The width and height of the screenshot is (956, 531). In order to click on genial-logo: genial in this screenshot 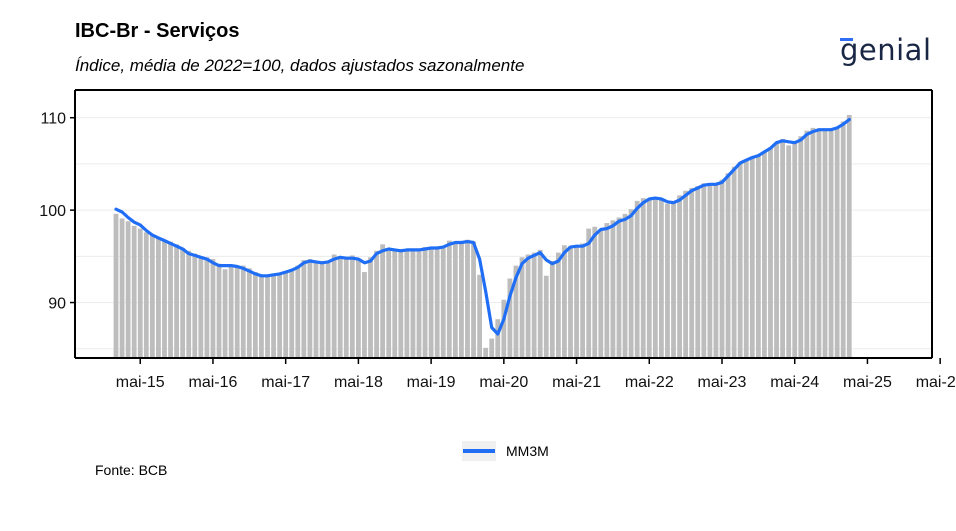, I will do `click(886, 50)`.